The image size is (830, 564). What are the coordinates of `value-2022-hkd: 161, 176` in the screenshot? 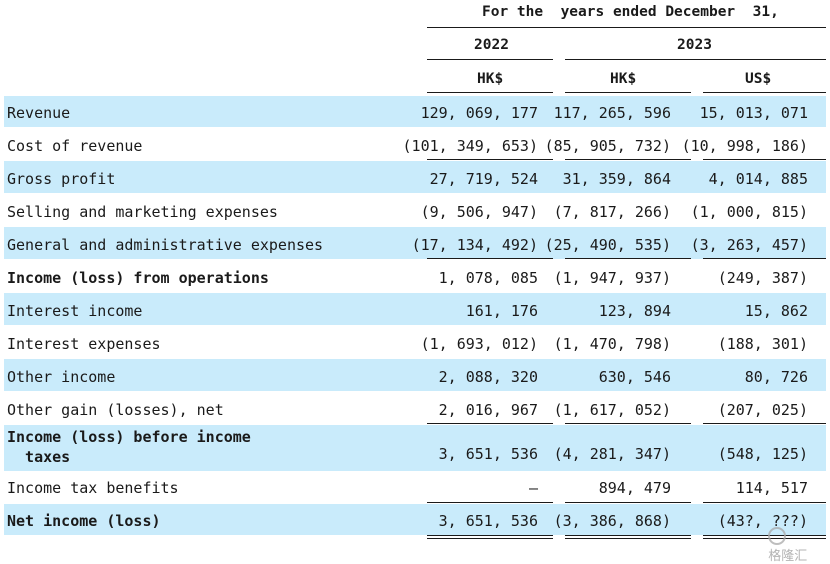 It's located at (501, 311).